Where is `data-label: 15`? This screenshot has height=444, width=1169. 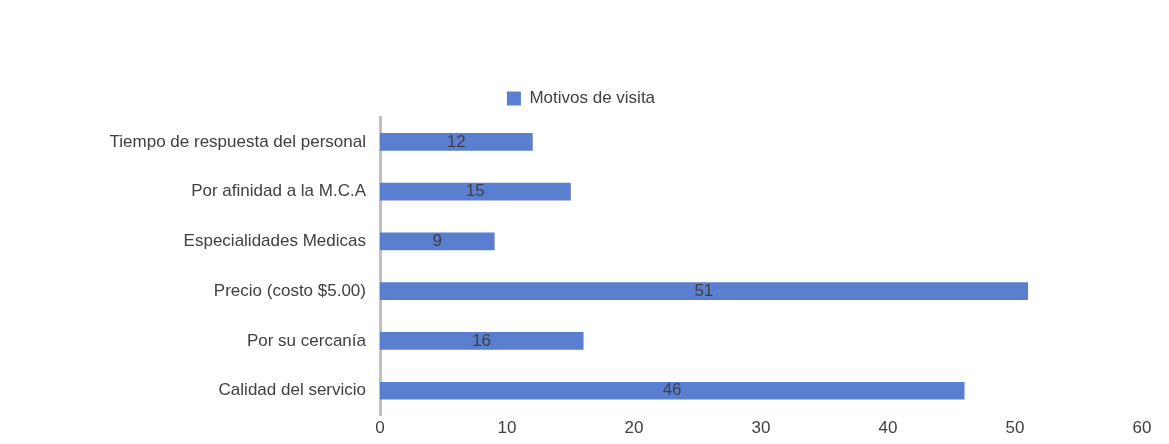
data-label: 15 is located at coordinates (475, 191).